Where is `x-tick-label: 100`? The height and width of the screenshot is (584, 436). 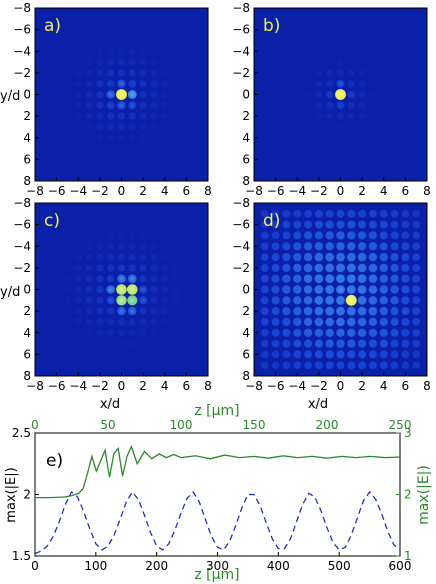
x-tick-label: 100 is located at coordinates (95, 566).